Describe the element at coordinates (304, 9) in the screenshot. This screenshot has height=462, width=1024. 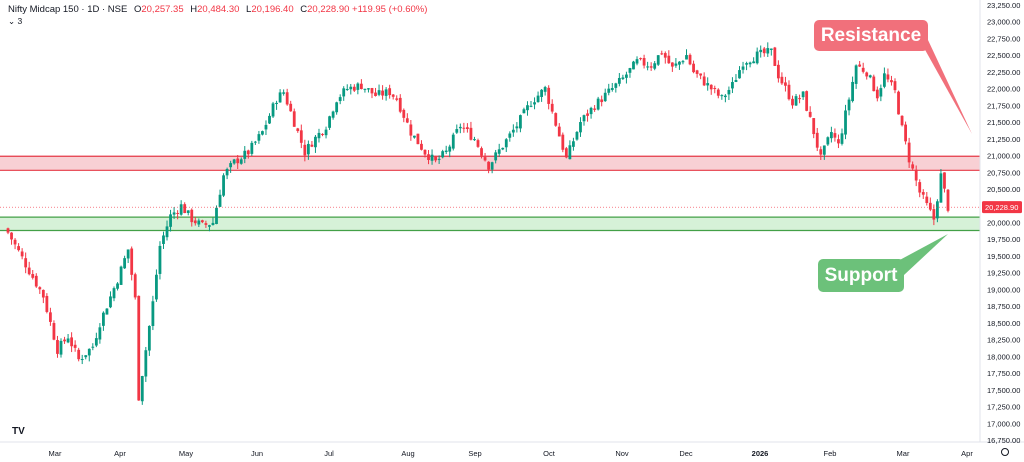
I see `close-key: C` at that location.